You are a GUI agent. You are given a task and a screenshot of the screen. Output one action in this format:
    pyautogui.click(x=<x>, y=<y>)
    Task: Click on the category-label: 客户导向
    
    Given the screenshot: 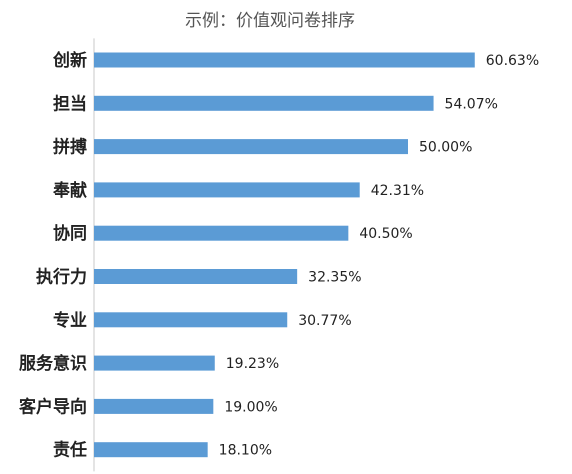 What is the action you would take?
    pyautogui.click(x=52, y=406)
    